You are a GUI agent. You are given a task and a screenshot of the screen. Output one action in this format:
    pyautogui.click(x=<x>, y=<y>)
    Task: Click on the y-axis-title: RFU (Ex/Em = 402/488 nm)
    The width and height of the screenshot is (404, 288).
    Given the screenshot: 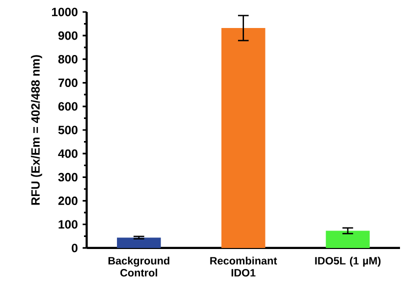 What is the action you would take?
    pyautogui.click(x=36, y=130)
    